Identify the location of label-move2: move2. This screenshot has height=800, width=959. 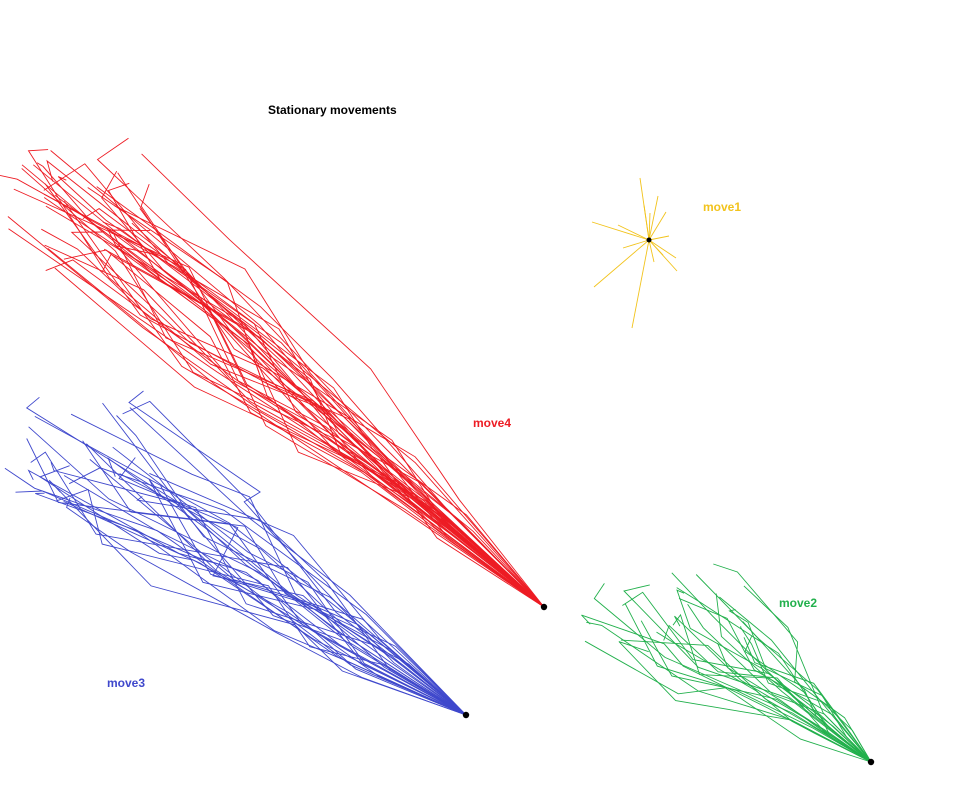
(798, 603).